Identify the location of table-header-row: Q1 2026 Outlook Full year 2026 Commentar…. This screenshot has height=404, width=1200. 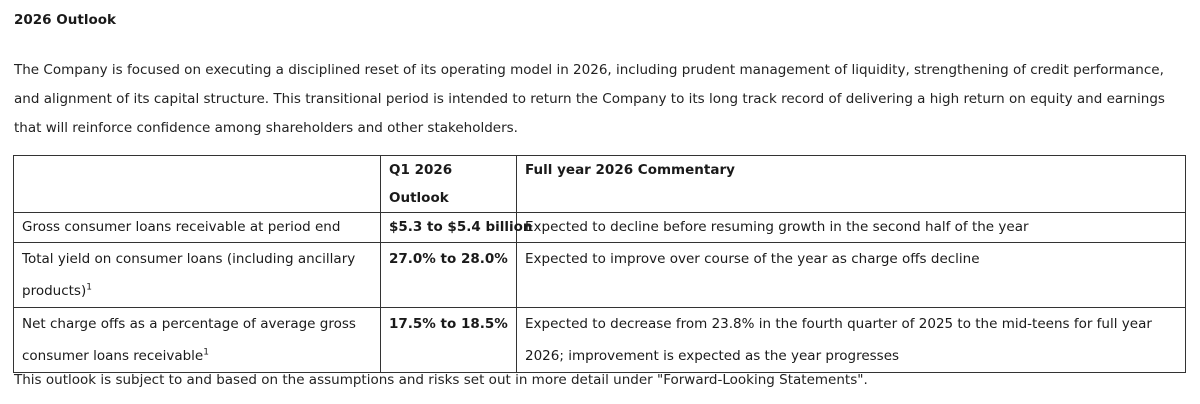
(599, 184).